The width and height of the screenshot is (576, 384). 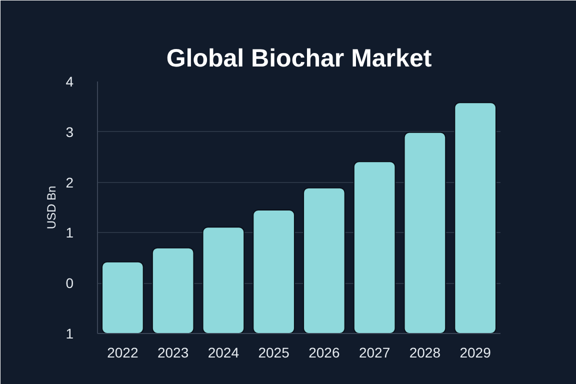 What do you see at coordinates (299, 58) in the screenshot?
I see `chart-title: Global Biochar Market` at bounding box center [299, 58].